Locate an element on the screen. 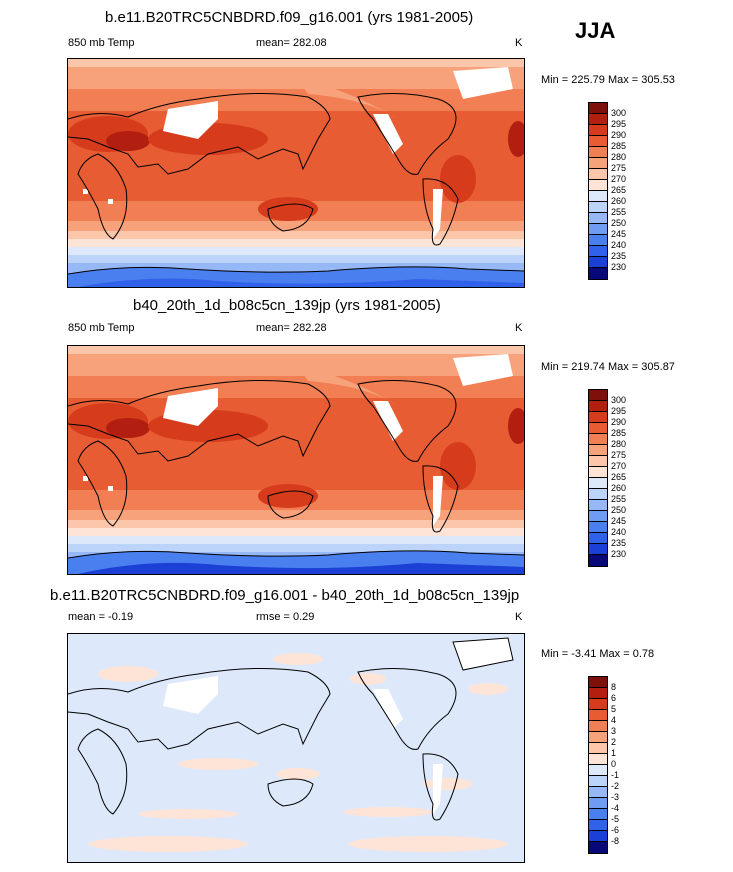 The image size is (733, 872). panel-2-level-label: 280 is located at coordinates (619, 444).